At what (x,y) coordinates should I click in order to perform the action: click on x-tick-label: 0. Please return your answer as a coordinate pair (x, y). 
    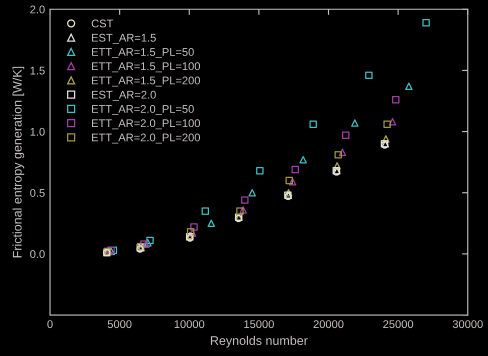
    Looking at the image, I should click on (50, 324).